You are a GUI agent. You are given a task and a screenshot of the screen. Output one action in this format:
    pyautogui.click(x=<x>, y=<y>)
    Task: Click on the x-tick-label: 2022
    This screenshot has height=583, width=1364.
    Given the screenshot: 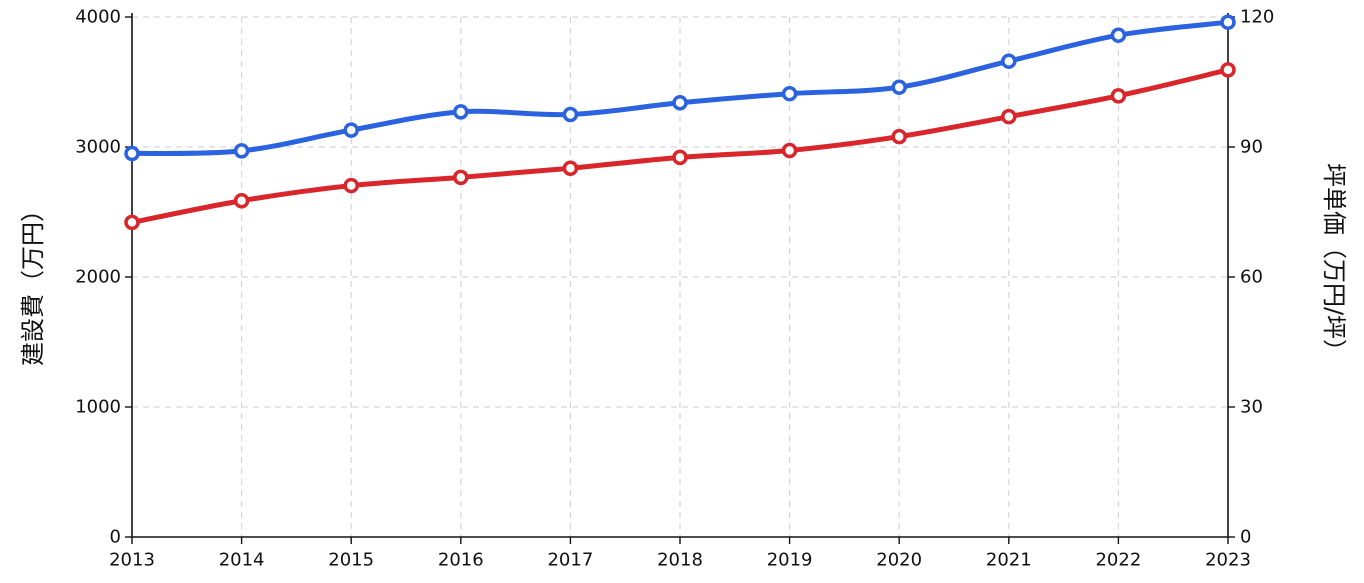 What is the action you would take?
    pyautogui.click(x=1118, y=560)
    